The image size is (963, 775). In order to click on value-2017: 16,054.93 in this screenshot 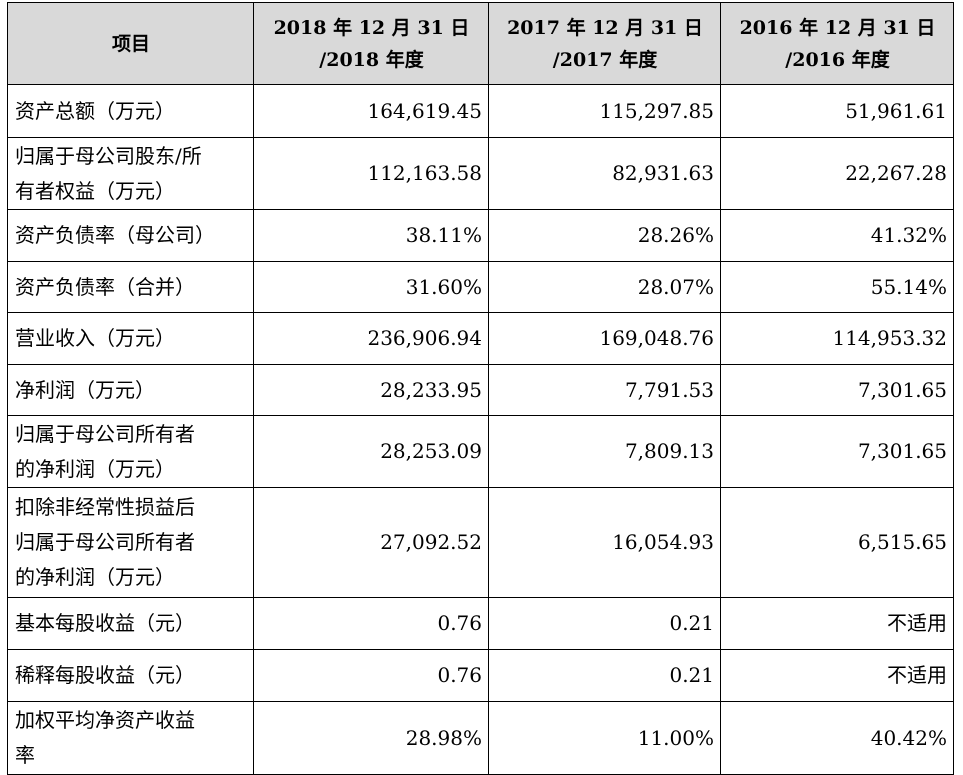, I will do `click(604, 542)`.